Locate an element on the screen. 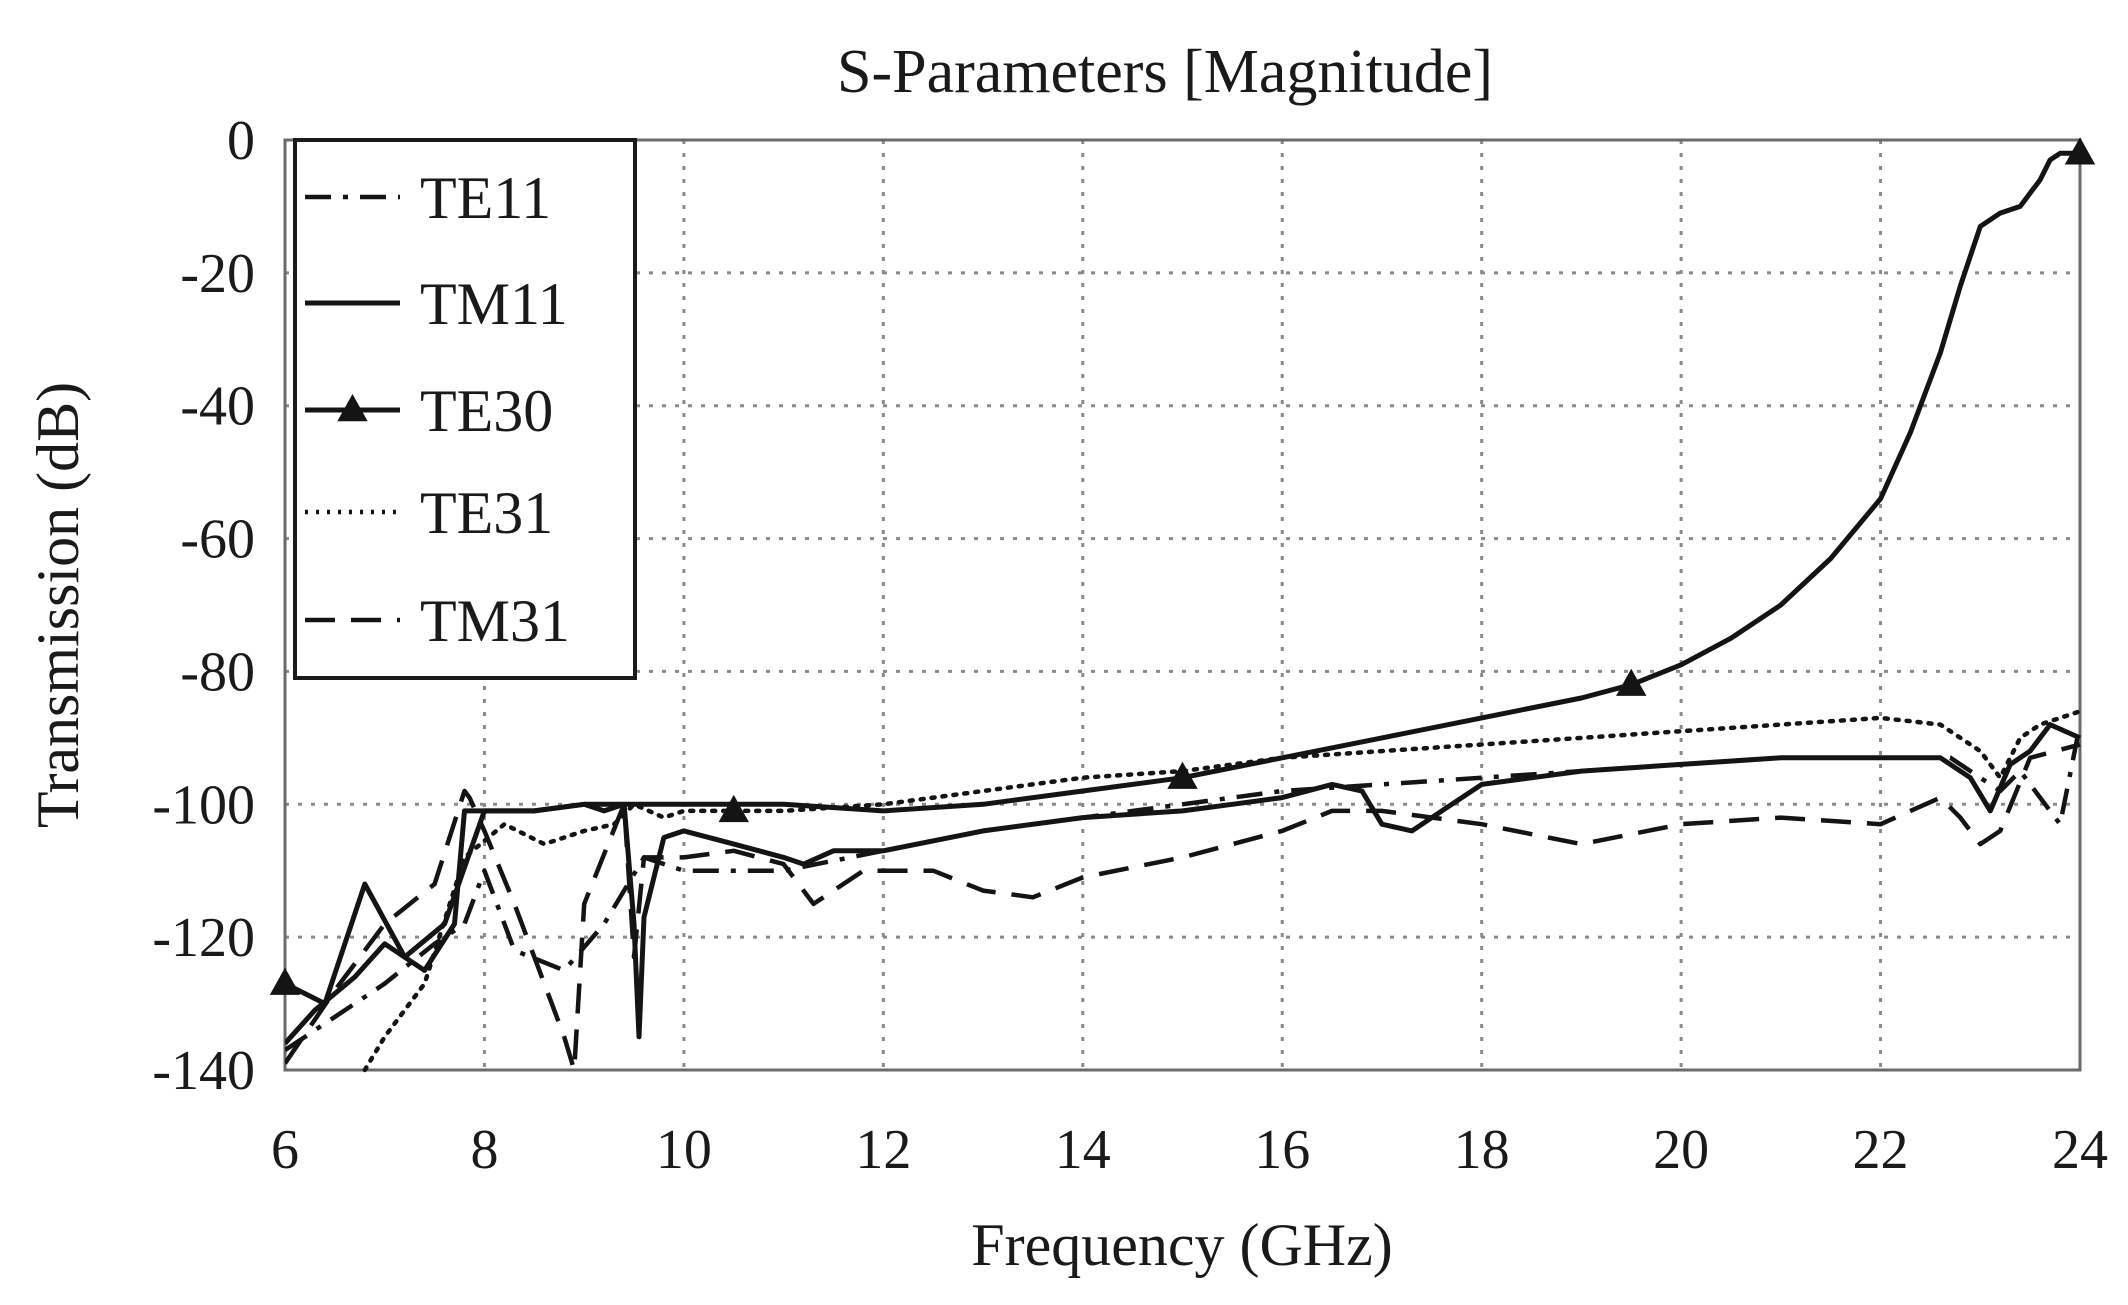 This screenshot has width=2128, height=1305. x-tick-label: 10 is located at coordinates (684, 1150).